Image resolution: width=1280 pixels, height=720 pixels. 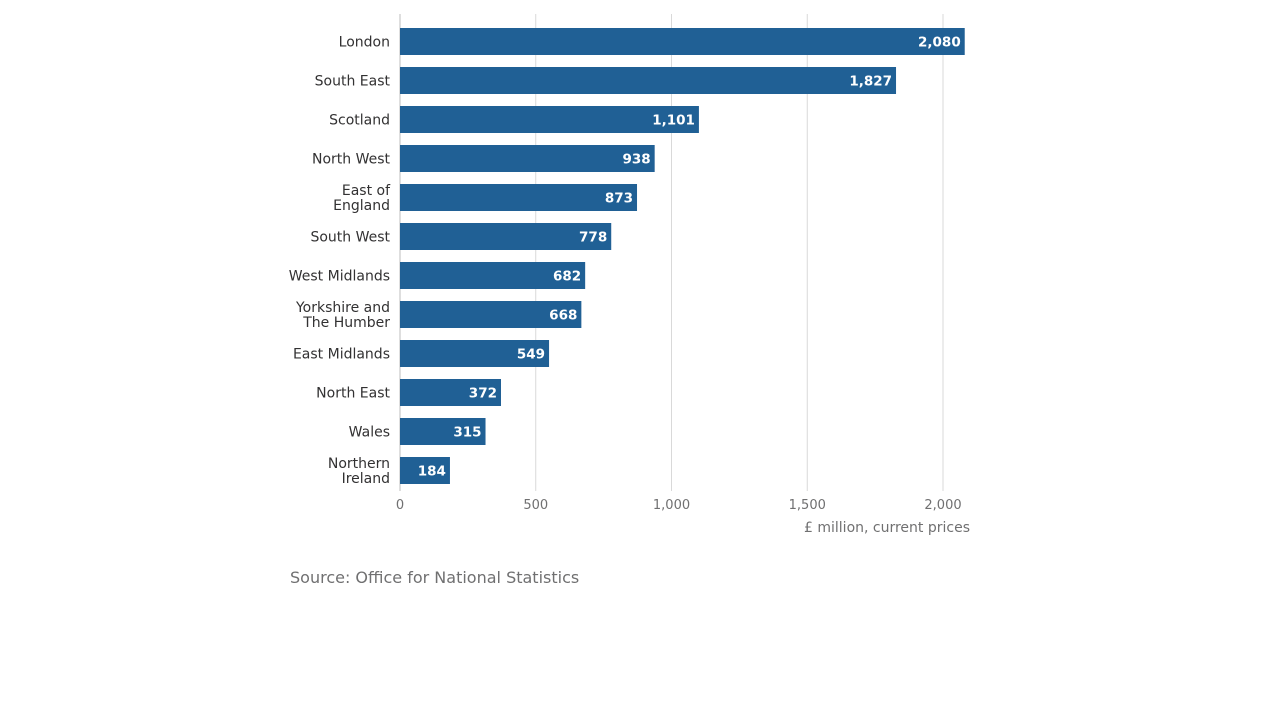 I want to click on x-axis-tick-labels: 0 500 1,000 1,500 2,000, so click(x=679, y=505).